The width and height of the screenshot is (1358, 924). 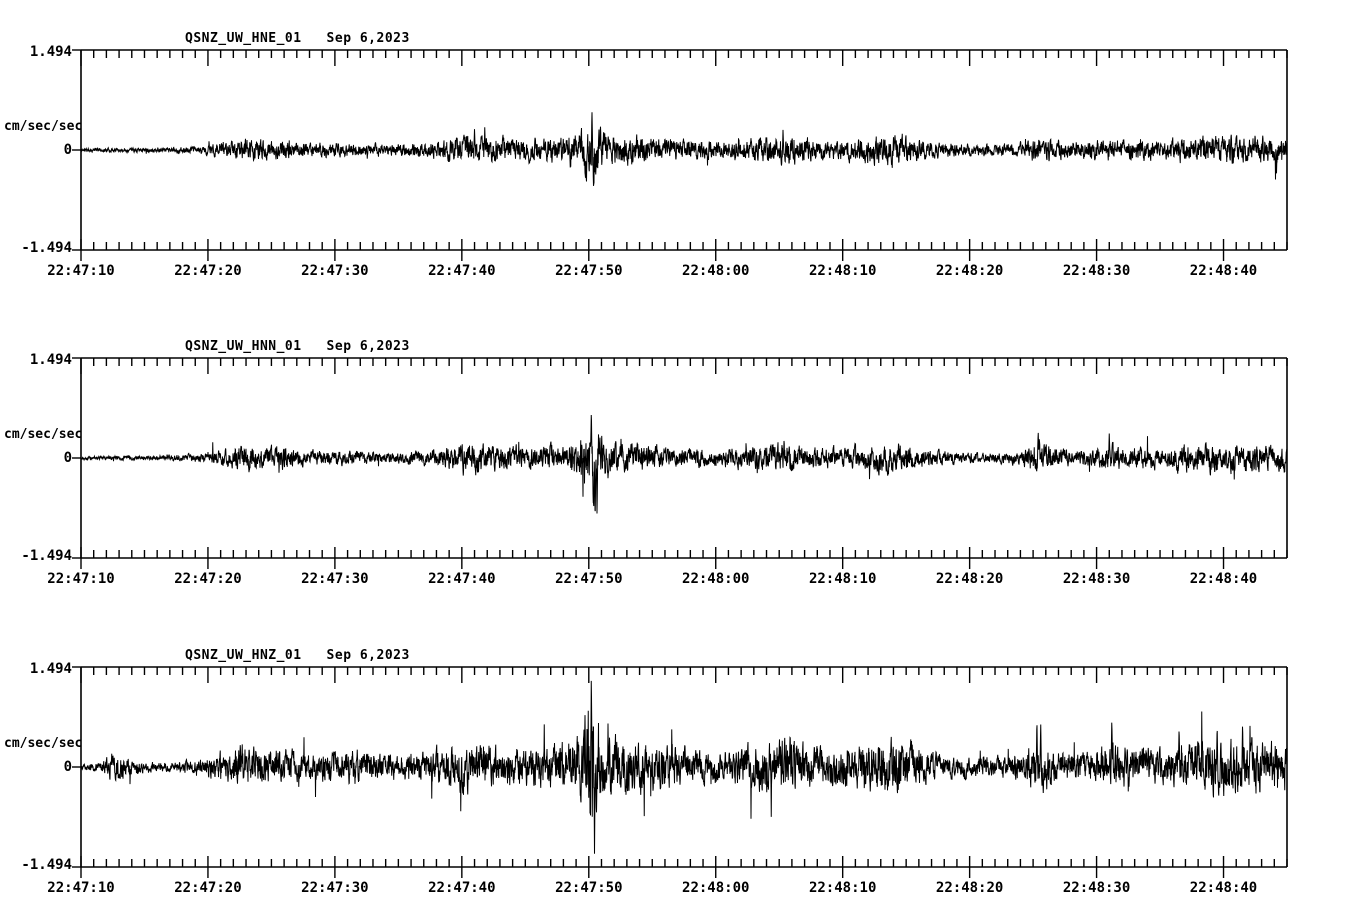 What do you see at coordinates (67, 150) in the screenshot?
I see `y-axis-zero-label-hne: 0` at bounding box center [67, 150].